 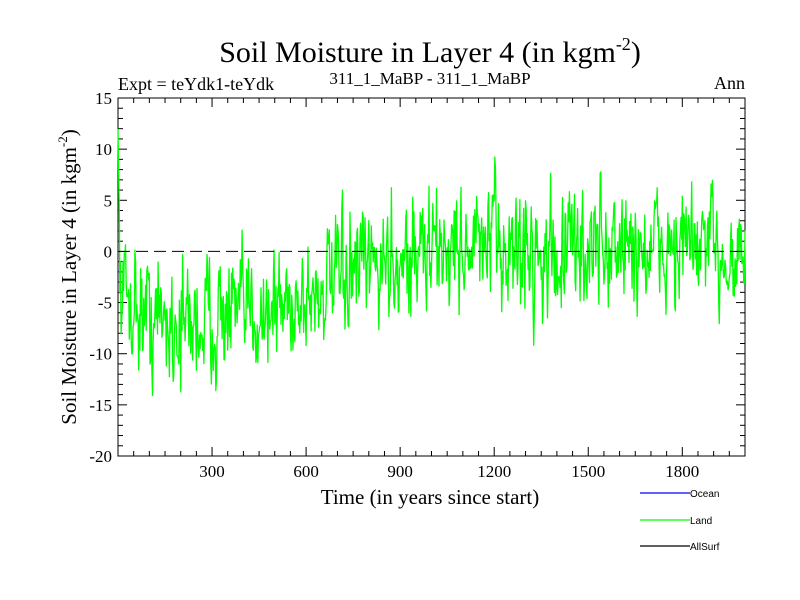 I want to click on experiment-label: Expt = teYdk1-teYdk, so click(x=196, y=84).